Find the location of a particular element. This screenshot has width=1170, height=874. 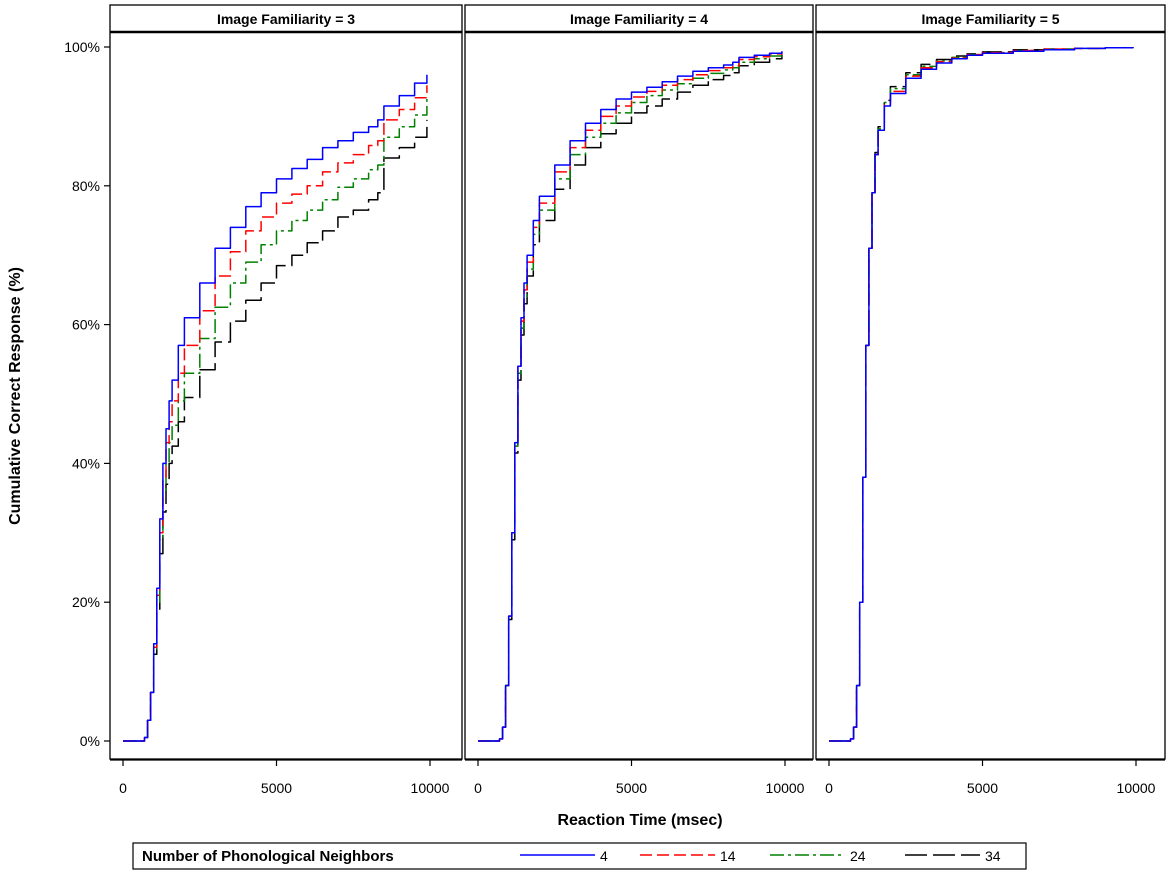

legend-label-24: 24 is located at coordinates (858, 856).